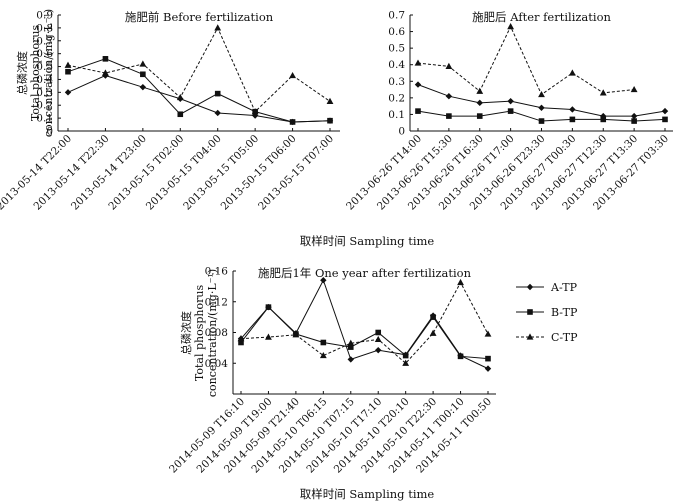 The width and height of the screenshot is (700, 504). What do you see at coordinates (44, 80) in the screenshot?
I see `y-tick-label: 0.4` at bounding box center [44, 80].